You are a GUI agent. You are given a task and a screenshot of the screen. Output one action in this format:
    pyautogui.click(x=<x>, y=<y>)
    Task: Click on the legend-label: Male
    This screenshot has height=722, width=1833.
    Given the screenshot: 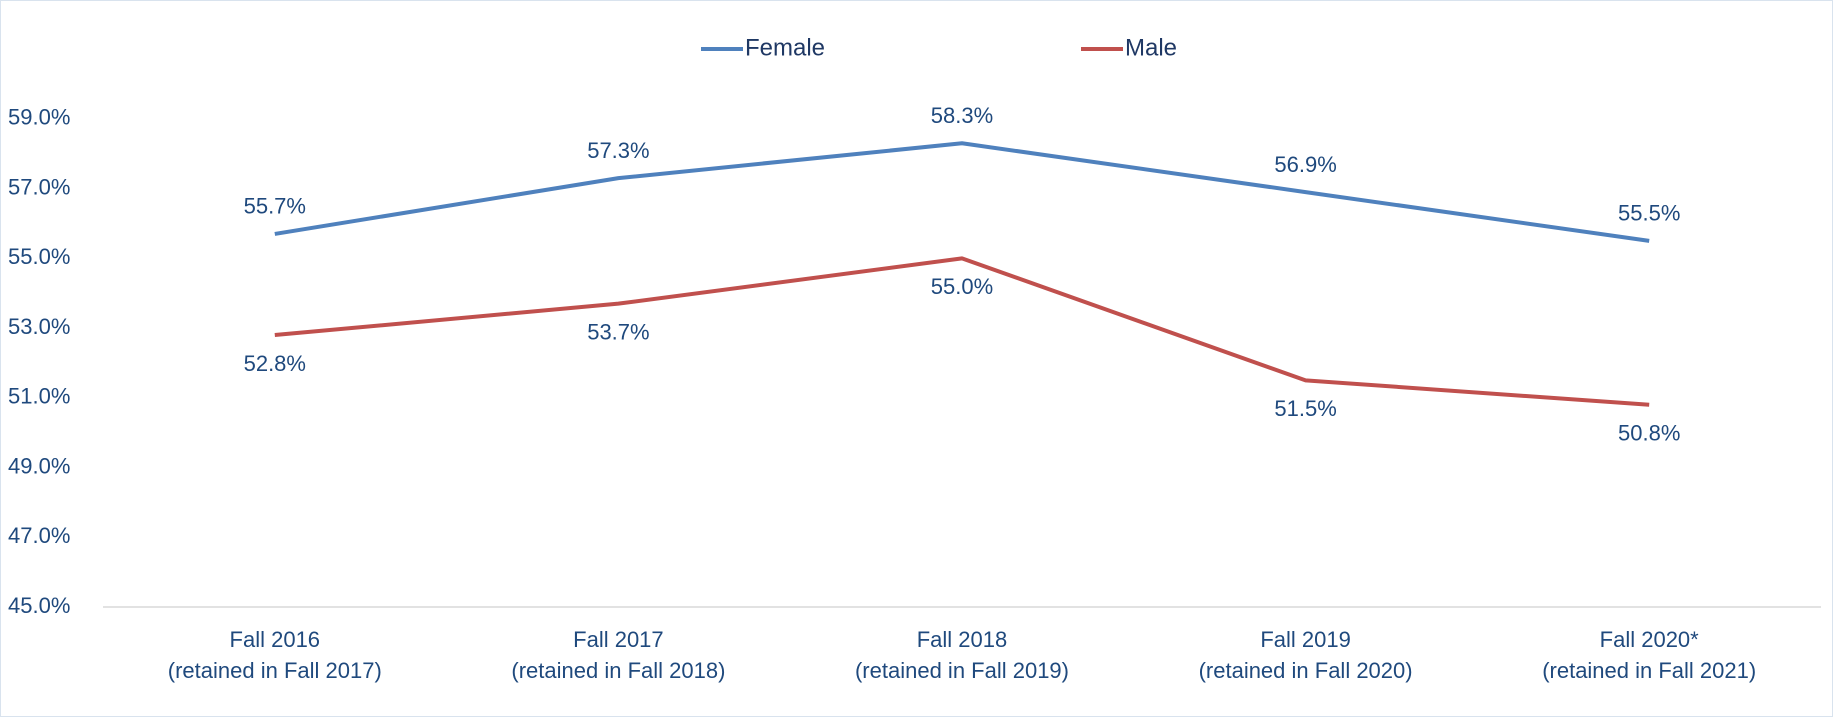 What is the action you would take?
    pyautogui.click(x=1151, y=47)
    